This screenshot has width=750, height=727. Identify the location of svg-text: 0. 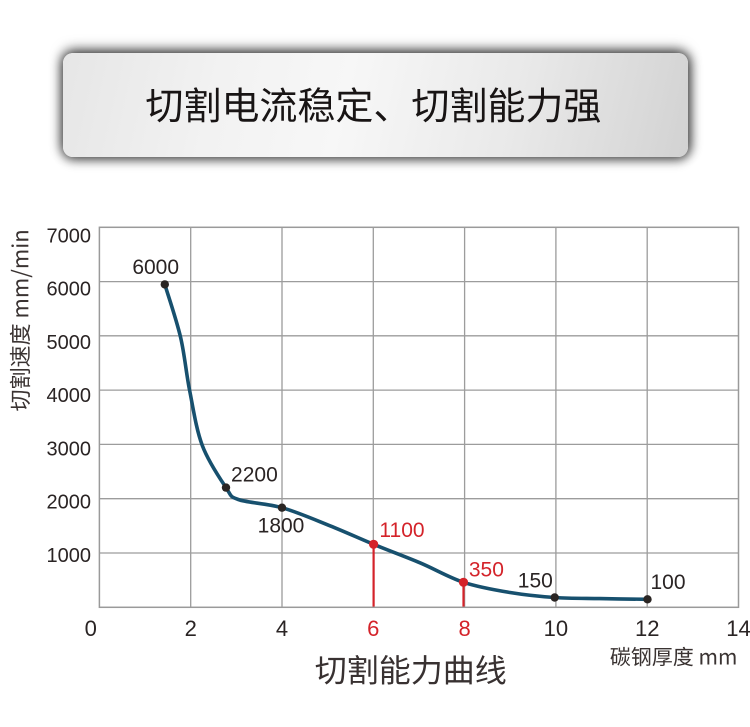
(91, 628).